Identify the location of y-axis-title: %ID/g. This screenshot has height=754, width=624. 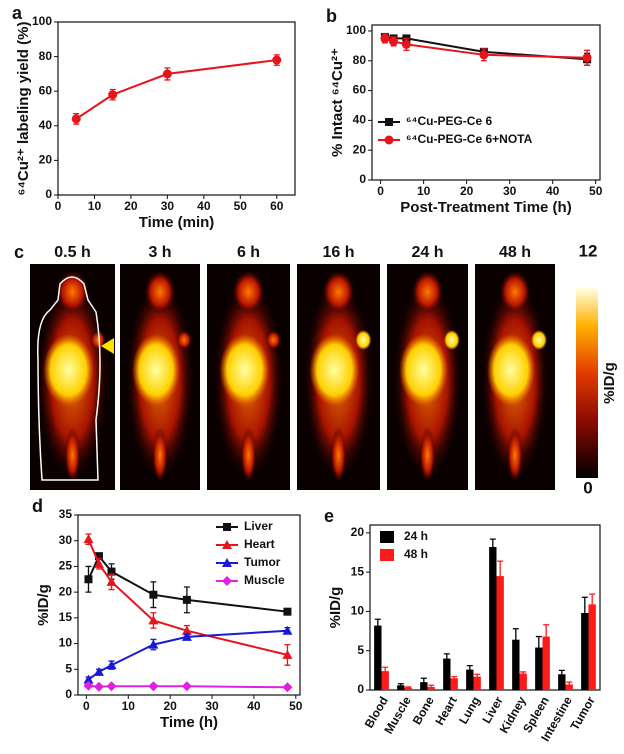
(43, 605).